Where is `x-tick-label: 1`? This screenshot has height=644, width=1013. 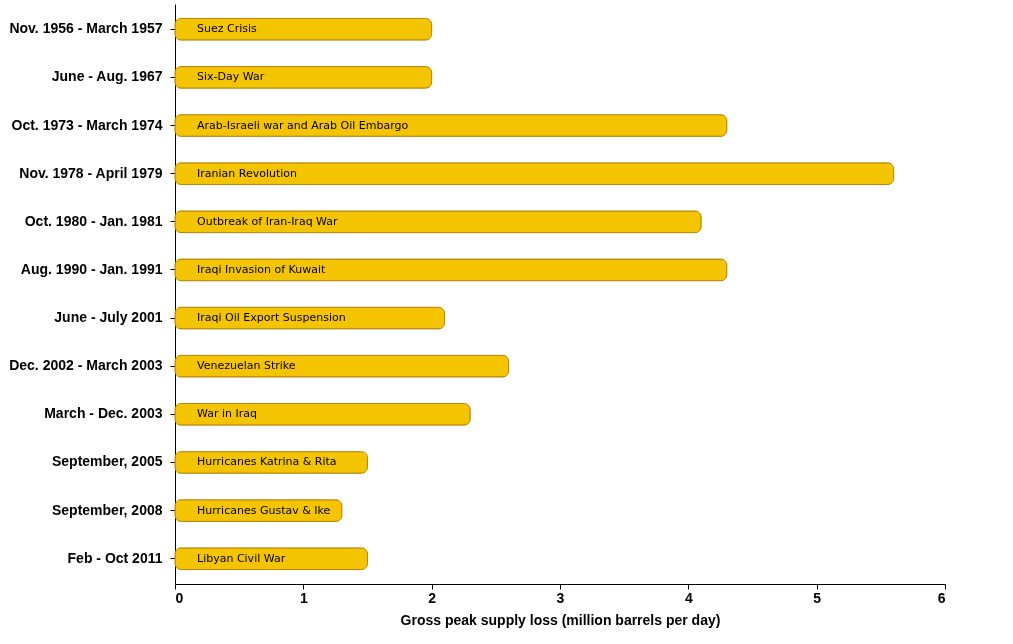 x-tick-label: 1 is located at coordinates (303, 597).